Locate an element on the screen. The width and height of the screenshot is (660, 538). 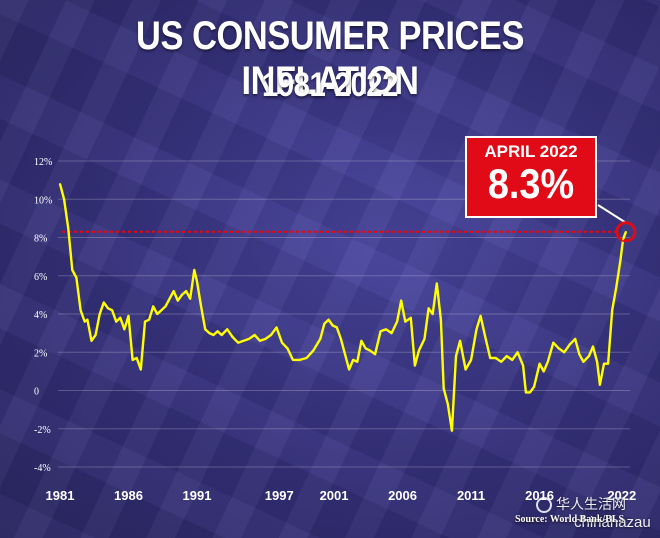
watermark-line2: chinahazau is located at coordinates (612, 522).